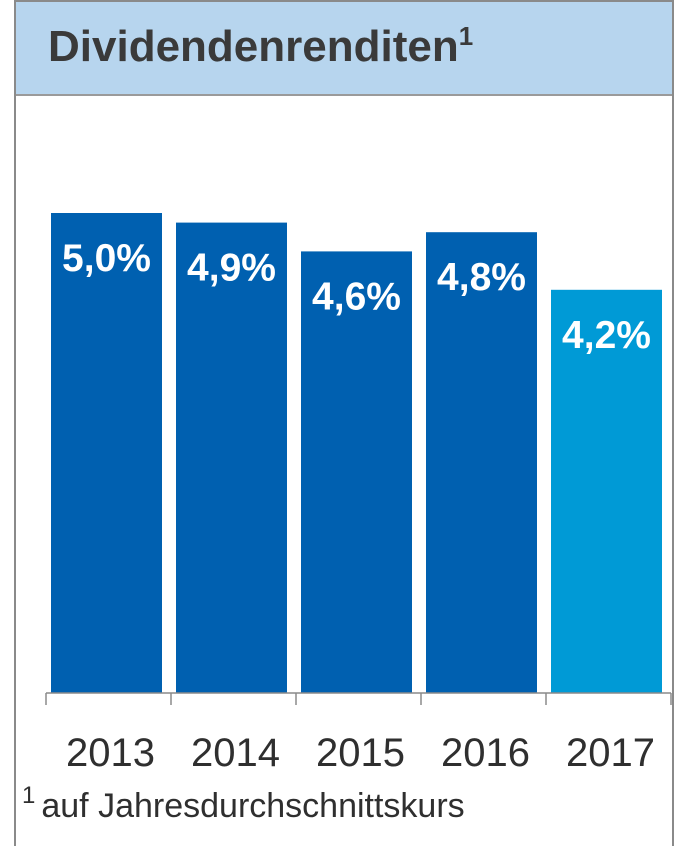 This screenshot has width=675, height=846. I want to click on data-label-2015: 4,6%, so click(356, 296).